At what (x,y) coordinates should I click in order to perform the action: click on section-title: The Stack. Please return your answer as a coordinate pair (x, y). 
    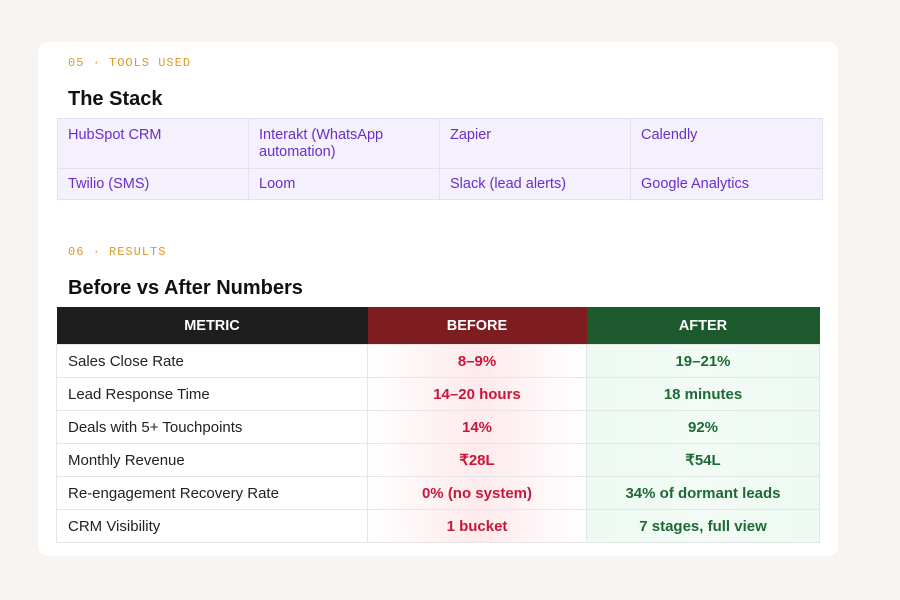
    Looking at the image, I should click on (115, 99).